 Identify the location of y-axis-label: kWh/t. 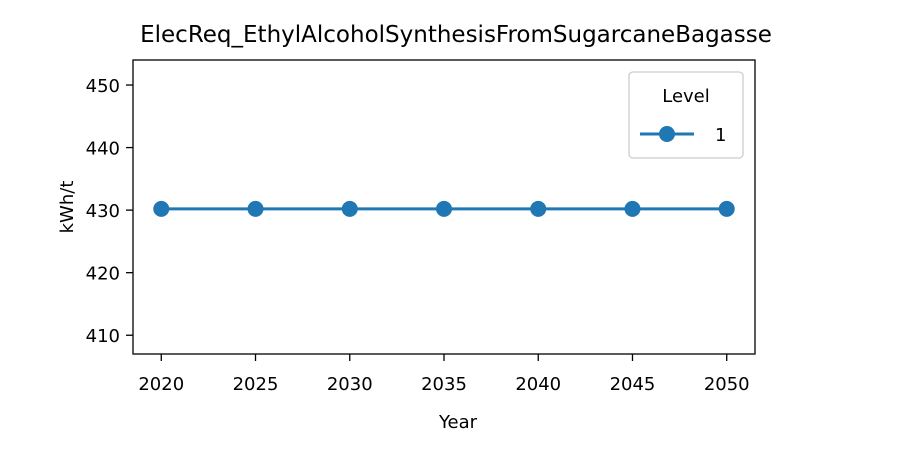
(67, 207).